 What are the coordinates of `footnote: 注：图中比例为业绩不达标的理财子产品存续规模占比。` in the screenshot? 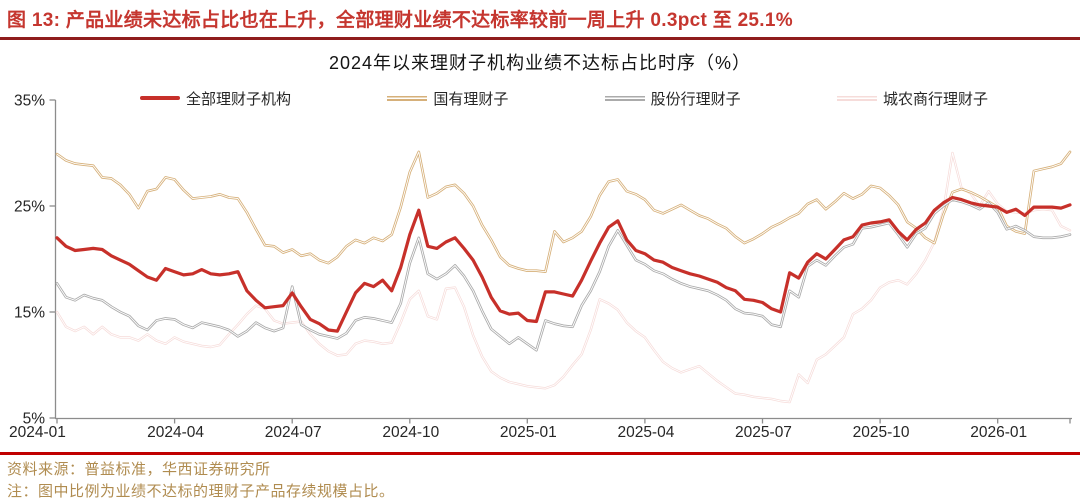 It's located at (201, 491).